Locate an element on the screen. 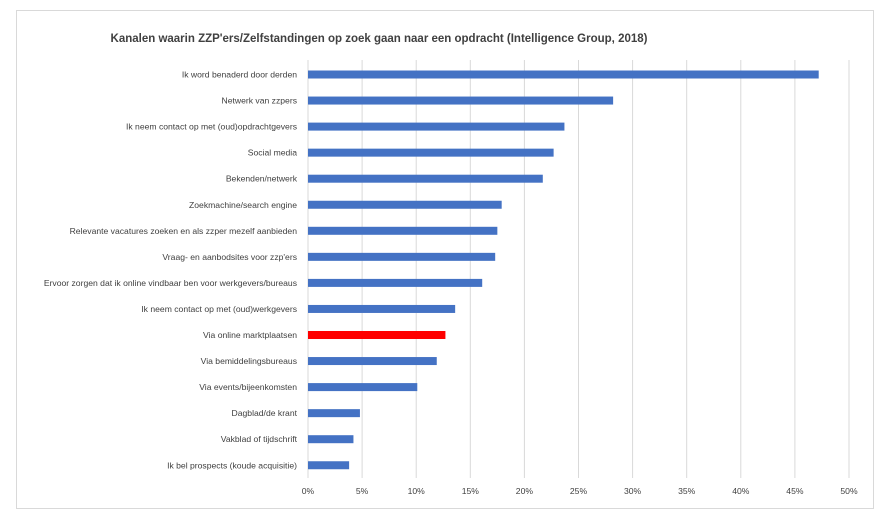 The width and height of the screenshot is (886, 524). x-tick-label: 50% is located at coordinates (849, 491).